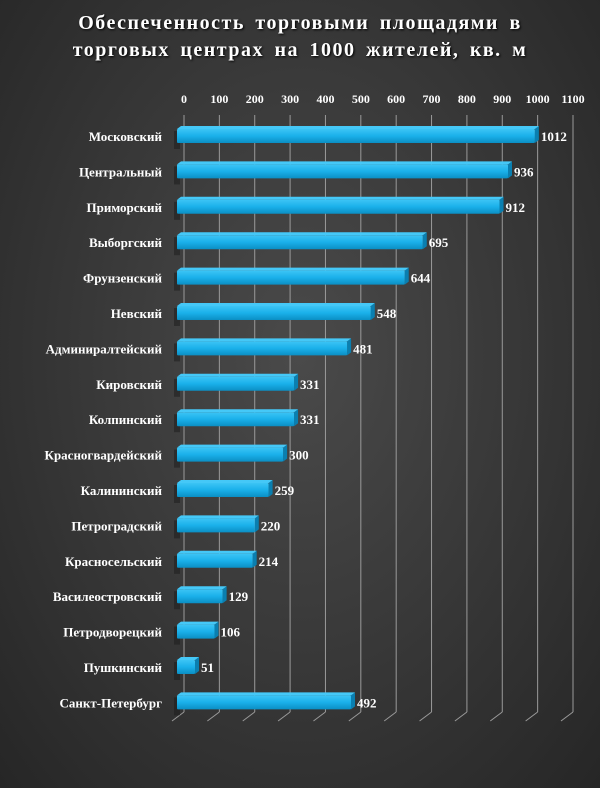 This screenshot has width=600, height=788. What do you see at coordinates (125, 207) in the screenshot?
I see `category-label: Приморский` at bounding box center [125, 207].